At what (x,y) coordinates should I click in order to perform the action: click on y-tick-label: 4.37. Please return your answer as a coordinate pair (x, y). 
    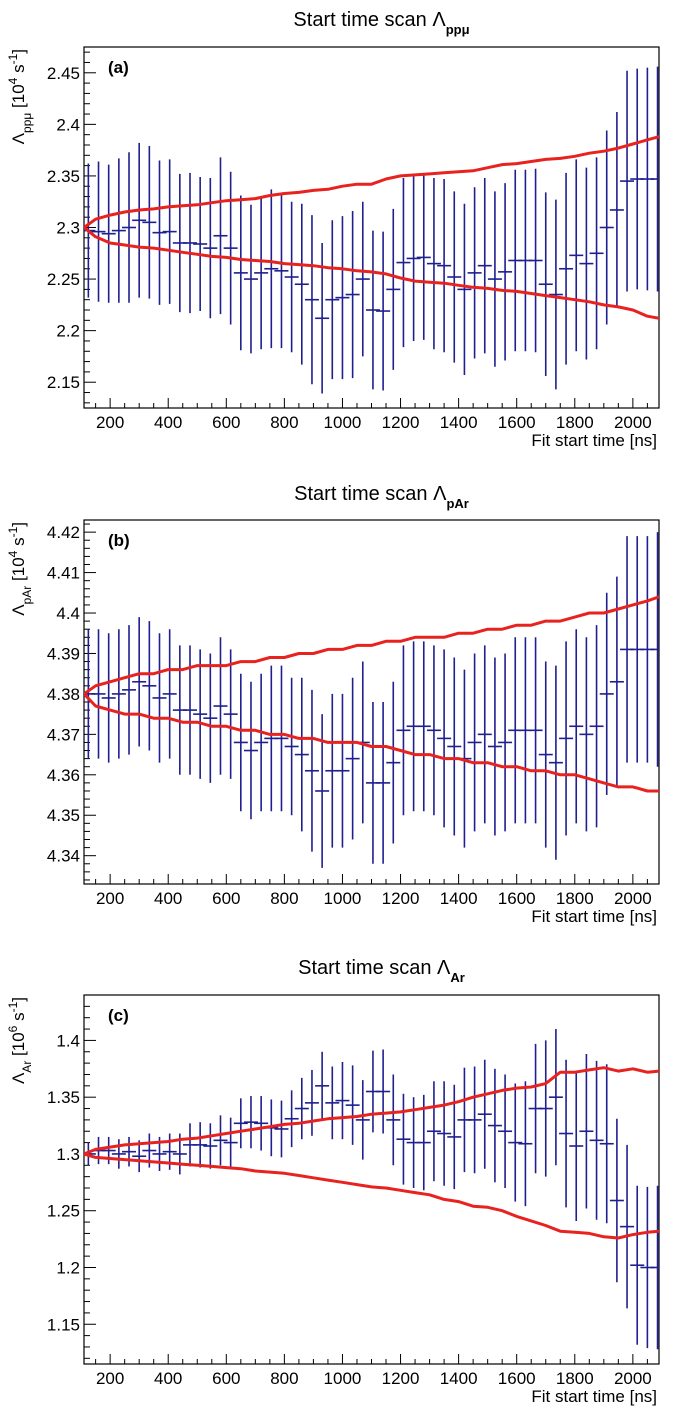
    Looking at the image, I should click on (63, 734).